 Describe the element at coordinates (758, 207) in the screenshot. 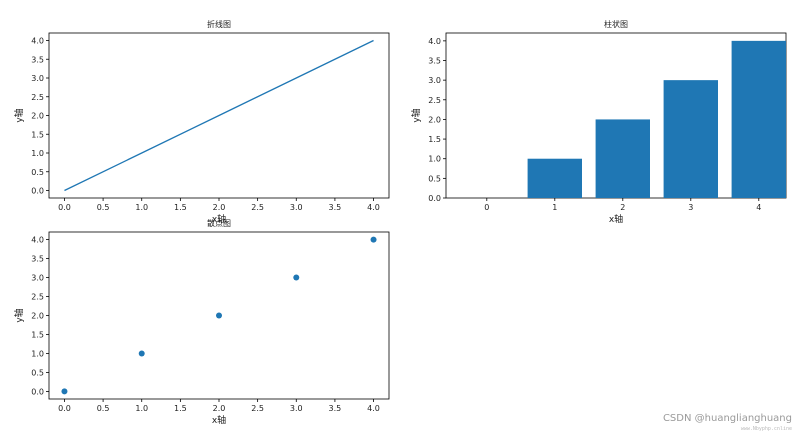

I see `x-tick-label: 4` at that location.